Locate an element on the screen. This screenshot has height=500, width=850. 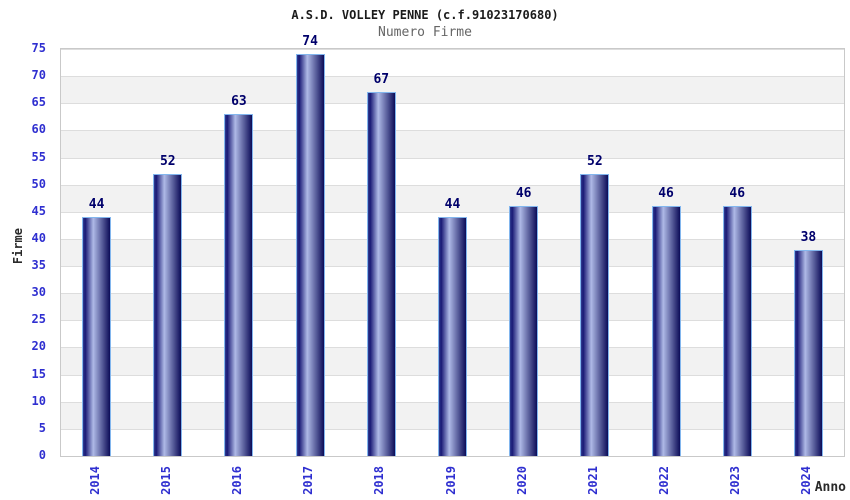
x-tick-label-2018: 2018 is located at coordinates (379, 480).